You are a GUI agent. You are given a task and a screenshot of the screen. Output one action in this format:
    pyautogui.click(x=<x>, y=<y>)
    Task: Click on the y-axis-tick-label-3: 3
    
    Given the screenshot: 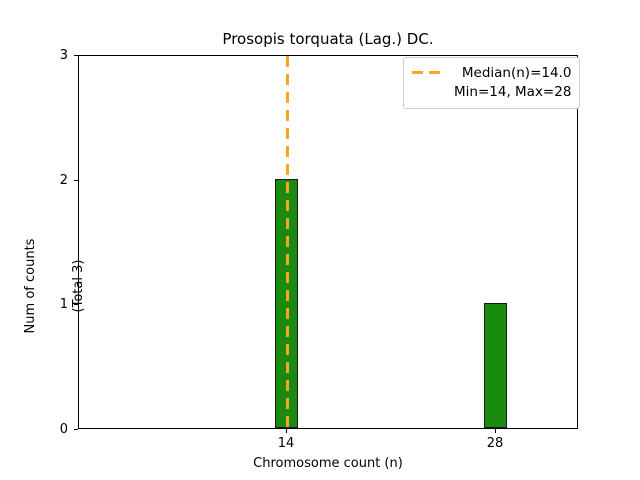 What is the action you would take?
    pyautogui.click(x=63, y=55)
    